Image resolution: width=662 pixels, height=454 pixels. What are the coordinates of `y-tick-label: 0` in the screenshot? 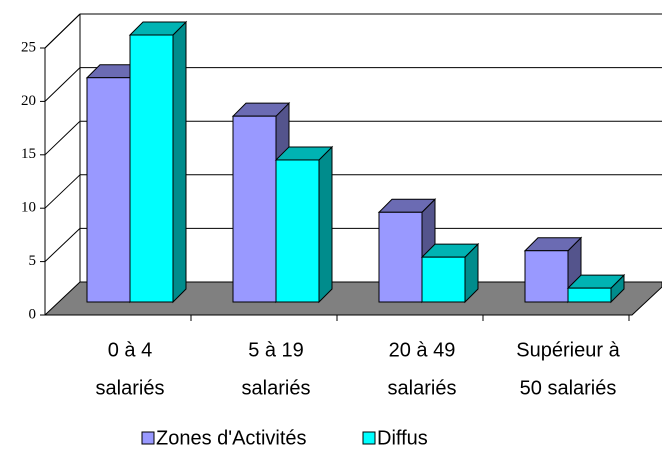 It's located at (33, 314).